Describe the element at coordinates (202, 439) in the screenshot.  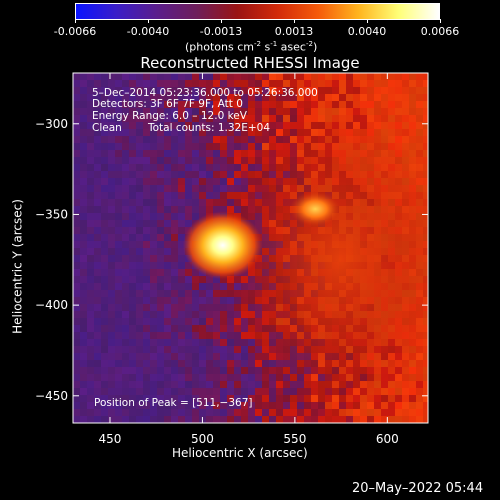
I see `x-tick-label: 500` at that location.